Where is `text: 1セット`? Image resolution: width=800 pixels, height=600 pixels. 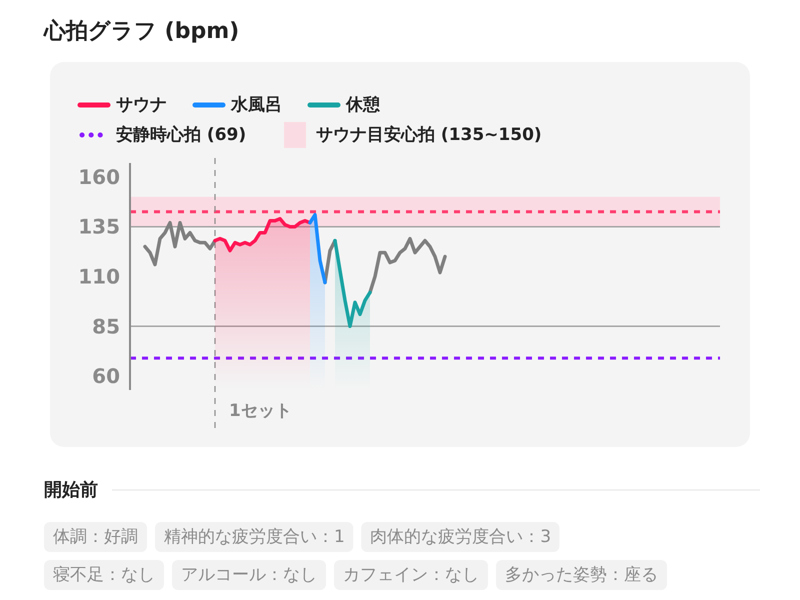 text: 1セット is located at coordinates (260, 411).